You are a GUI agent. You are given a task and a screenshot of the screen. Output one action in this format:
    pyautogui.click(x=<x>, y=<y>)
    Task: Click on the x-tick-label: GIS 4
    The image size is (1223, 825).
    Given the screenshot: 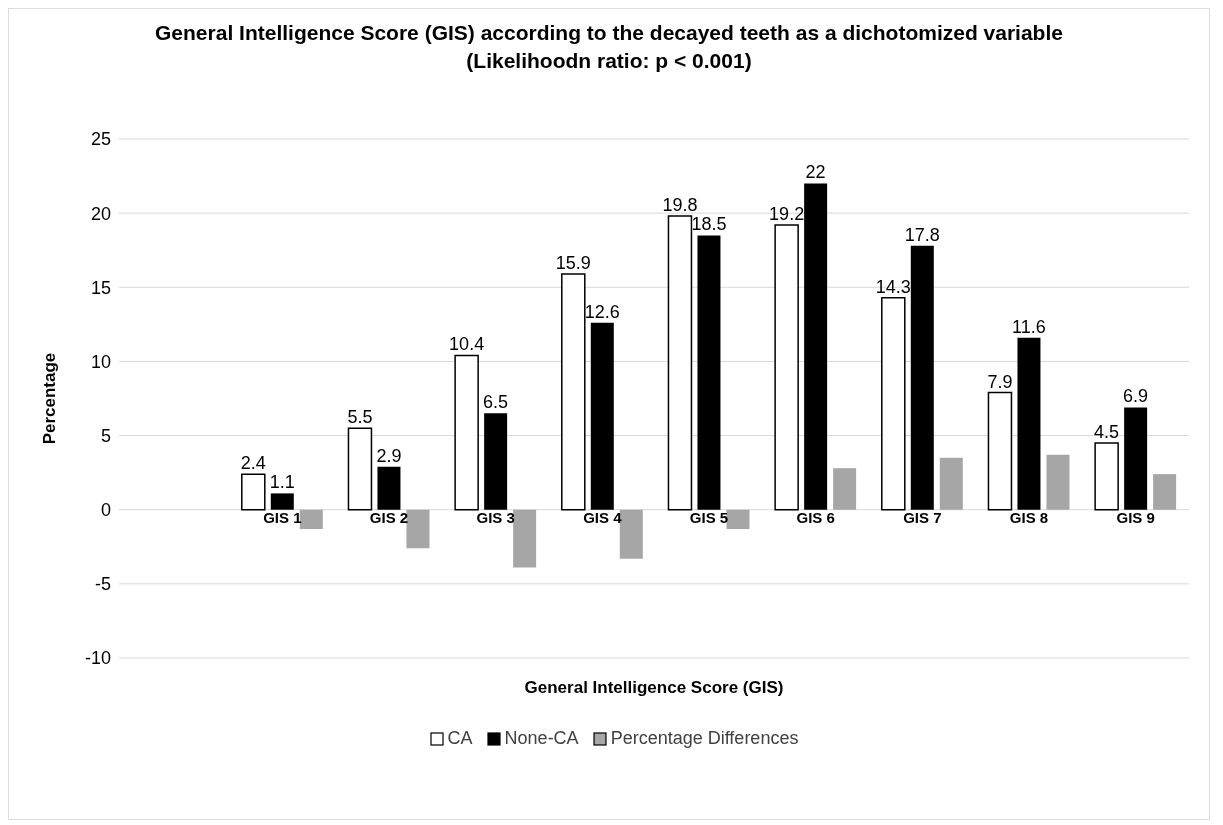 What is the action you would take?
    pyautogui.click(x=603, y=518)
    